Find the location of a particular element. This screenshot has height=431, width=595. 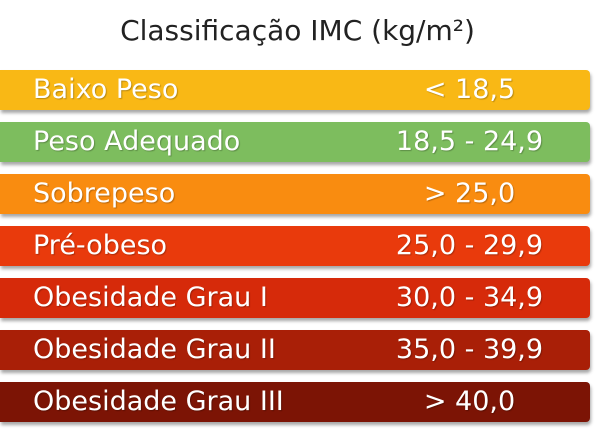

row-label: Sobrepeso is located at coordinates (104, 193).